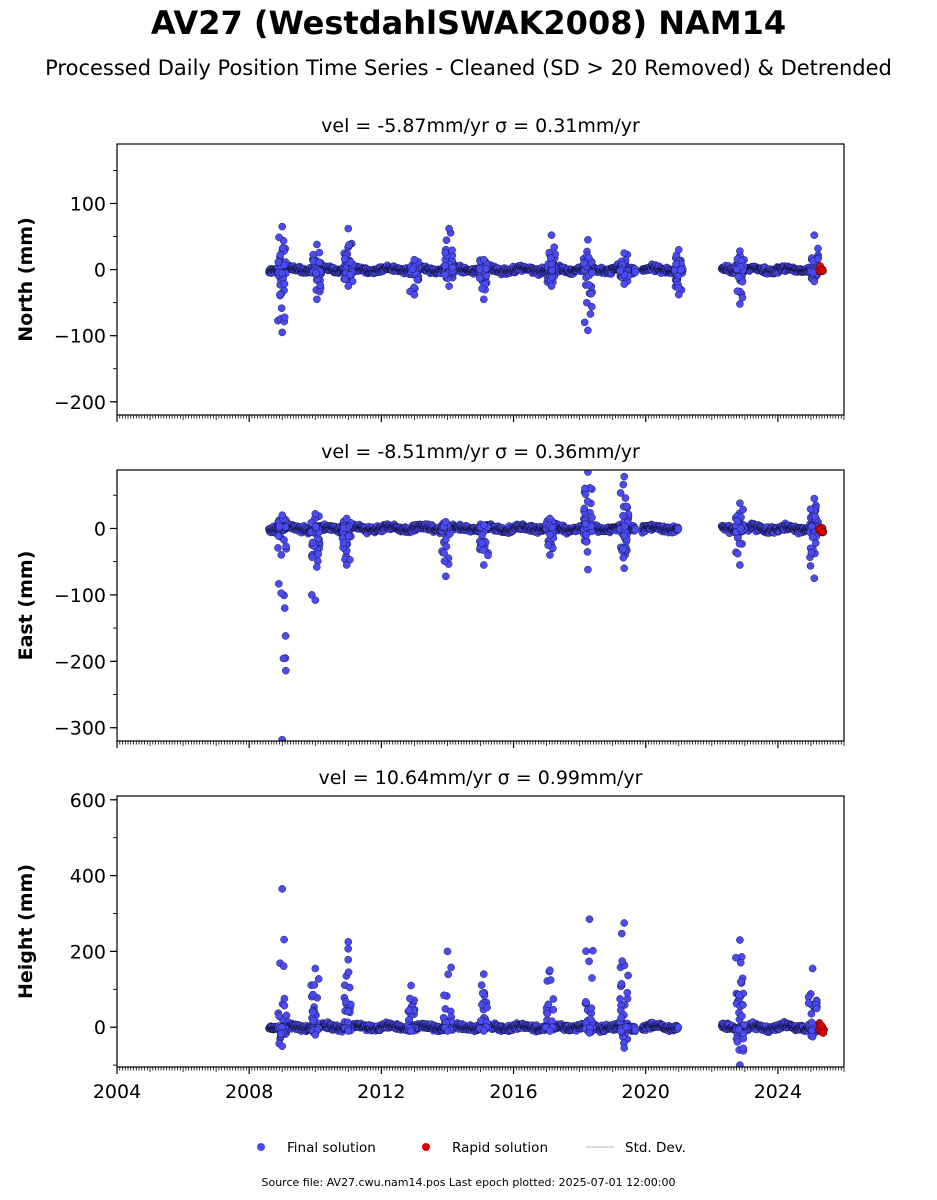 The image size is (937, 1200). I want to click on y-axis-label: North (mm), so click(26, 279).